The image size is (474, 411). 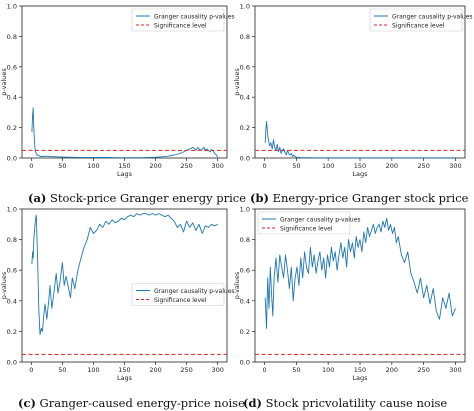 I want to click on caption-d: (d) Stock pricvolatility cause noise, so click(x=345, y=403).